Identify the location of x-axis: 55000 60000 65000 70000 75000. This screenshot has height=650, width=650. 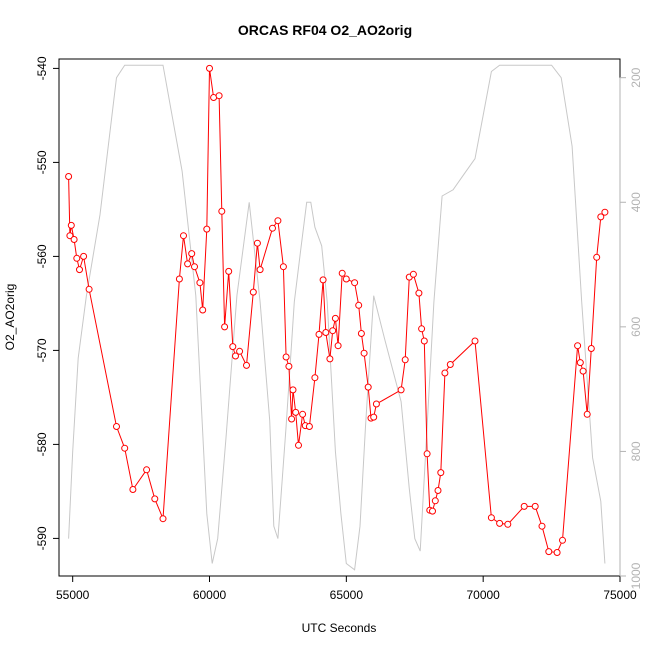
(346, 588).